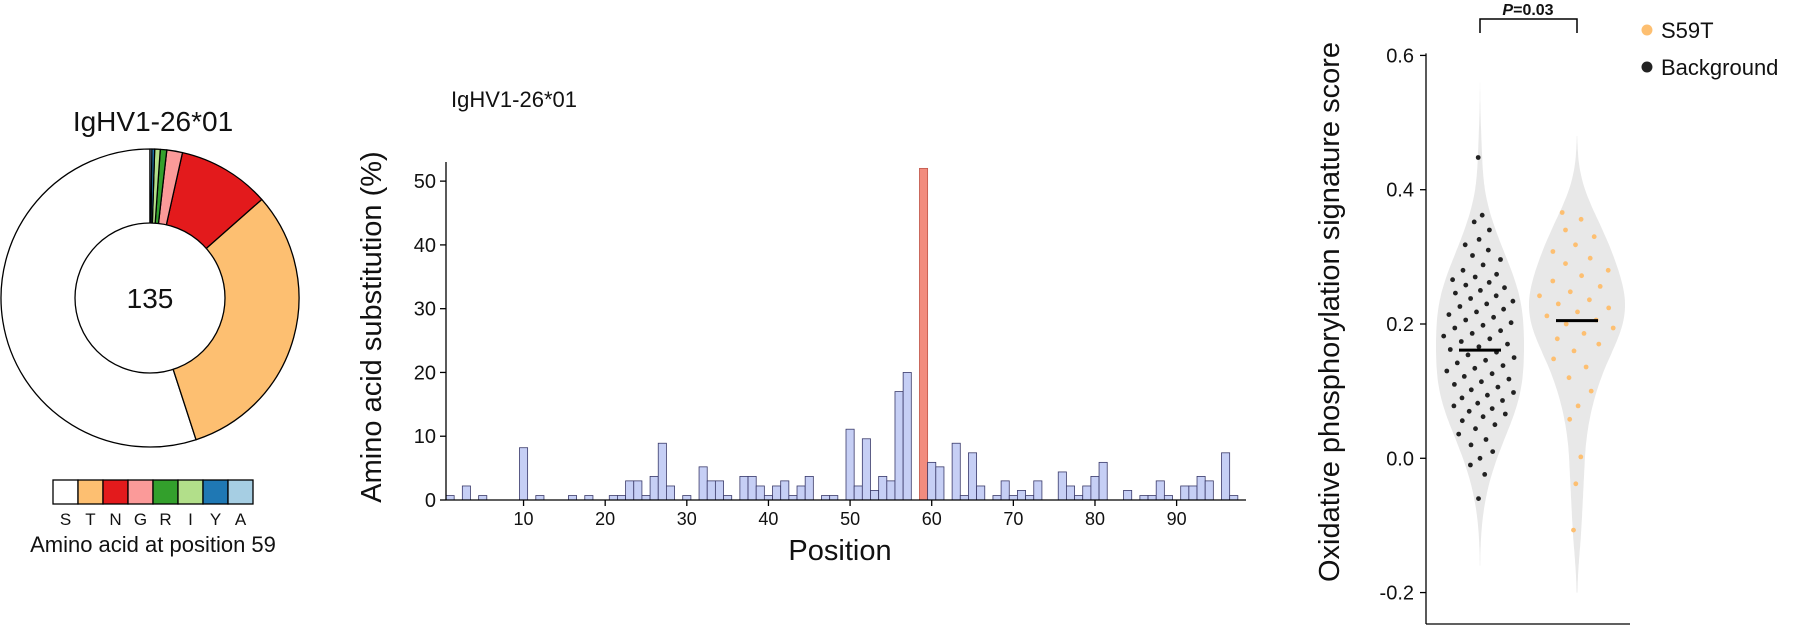 The height and width of the screenshot is (628, 1793). Describe the element at coordinates (425, 310) in the screenshot. I see `bar-y-tick-label: 30` at that location.